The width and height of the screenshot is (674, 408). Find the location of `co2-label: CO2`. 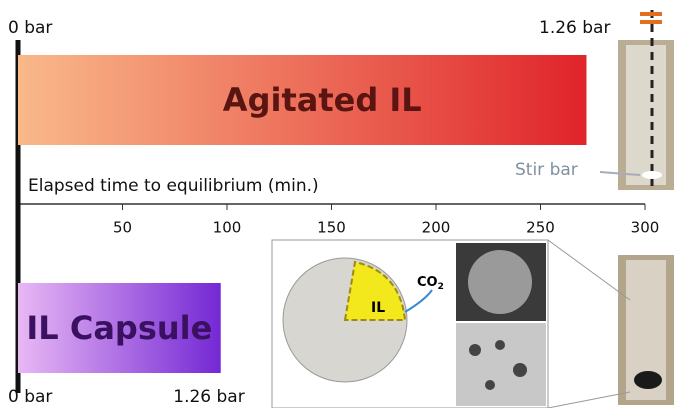

co2-label: CO2 is located at coordinates (430, 283).